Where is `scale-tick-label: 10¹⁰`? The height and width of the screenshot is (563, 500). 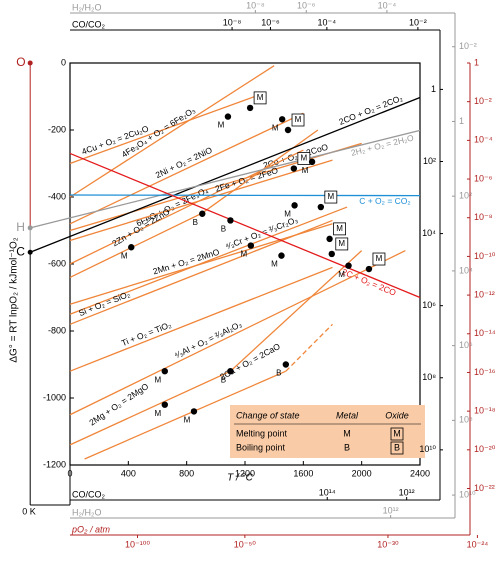
scale-tick-label: 10¹⁰ is located at coordinates (427, 449).